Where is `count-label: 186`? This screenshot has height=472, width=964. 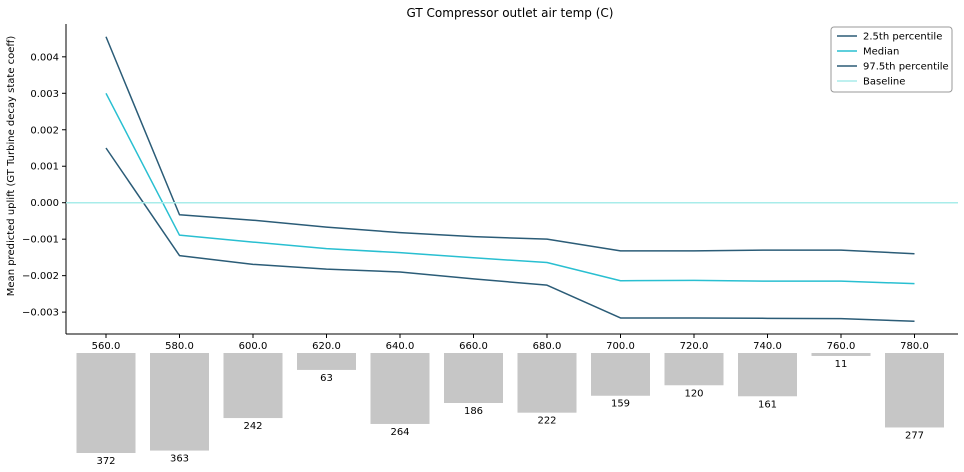 count-label: 186 is located at coordinates (473, 411).